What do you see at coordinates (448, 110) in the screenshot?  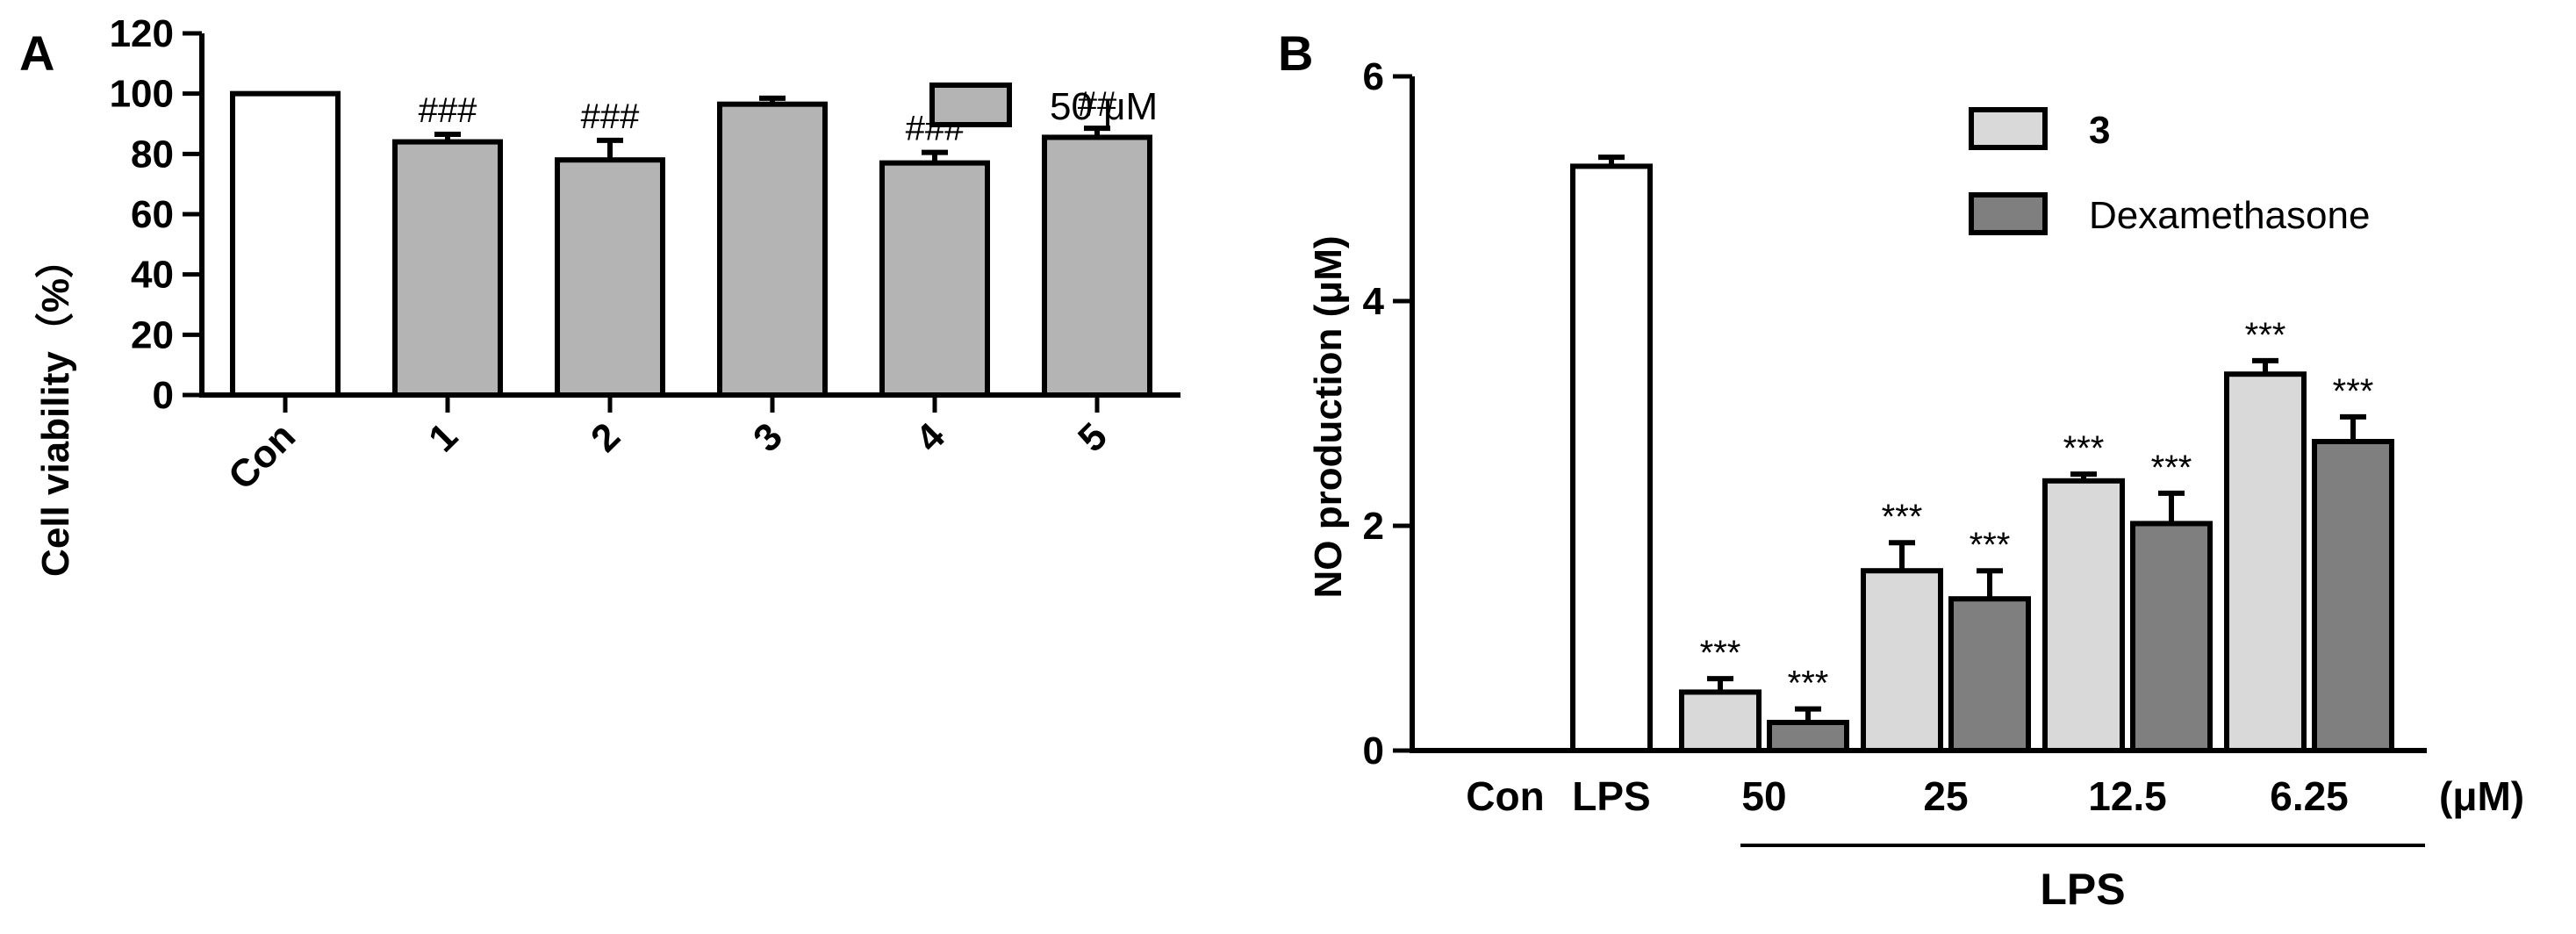 I see `bar-1-significance: ###` at bounding box center [448, 110].